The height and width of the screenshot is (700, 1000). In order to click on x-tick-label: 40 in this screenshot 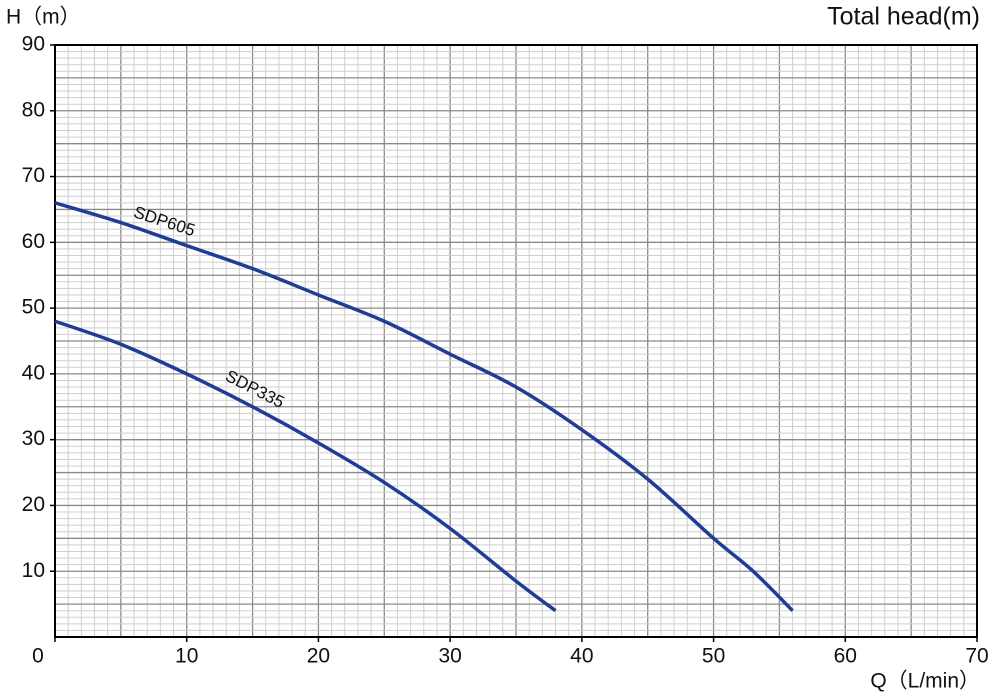, I will do `click(581, 656)`.